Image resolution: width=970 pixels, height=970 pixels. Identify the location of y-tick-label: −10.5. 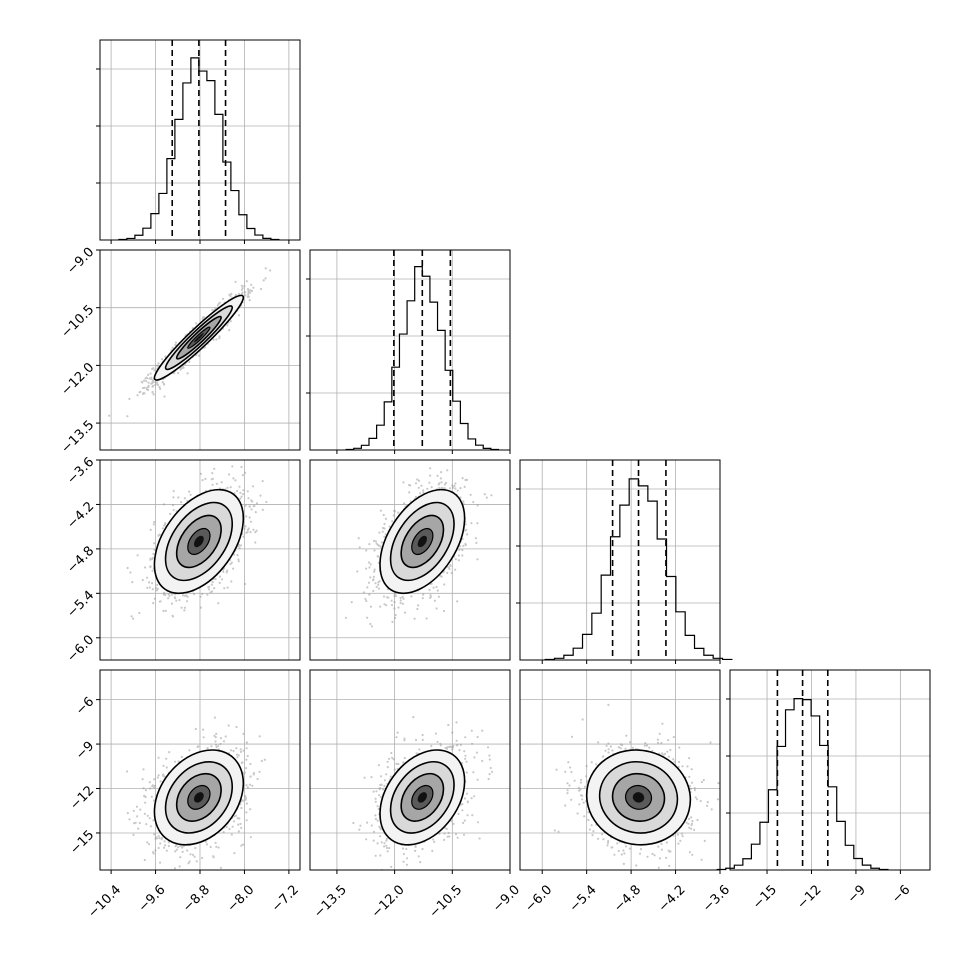
(78, 321).